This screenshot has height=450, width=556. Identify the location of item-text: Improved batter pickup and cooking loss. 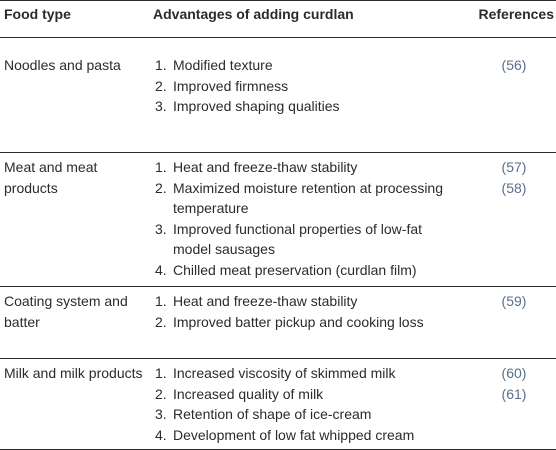
(298, 321).